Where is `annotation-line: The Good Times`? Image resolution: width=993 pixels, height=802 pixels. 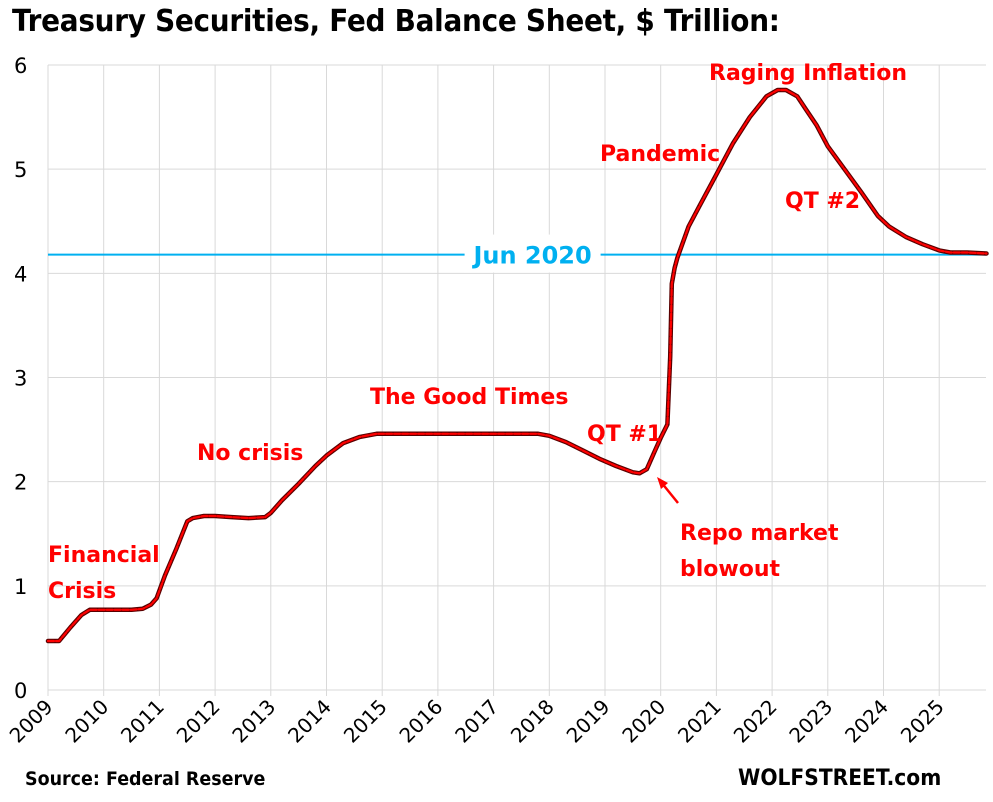 annotation-line: The Good Times is located at coordinates (469, 397).